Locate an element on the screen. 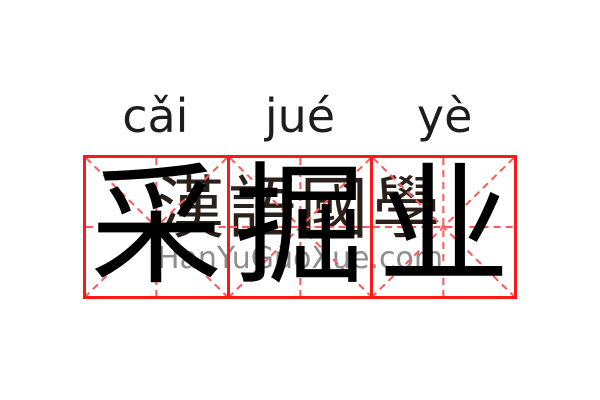  pinyin-syllable-3: yè is located at coordinates (444, 116).